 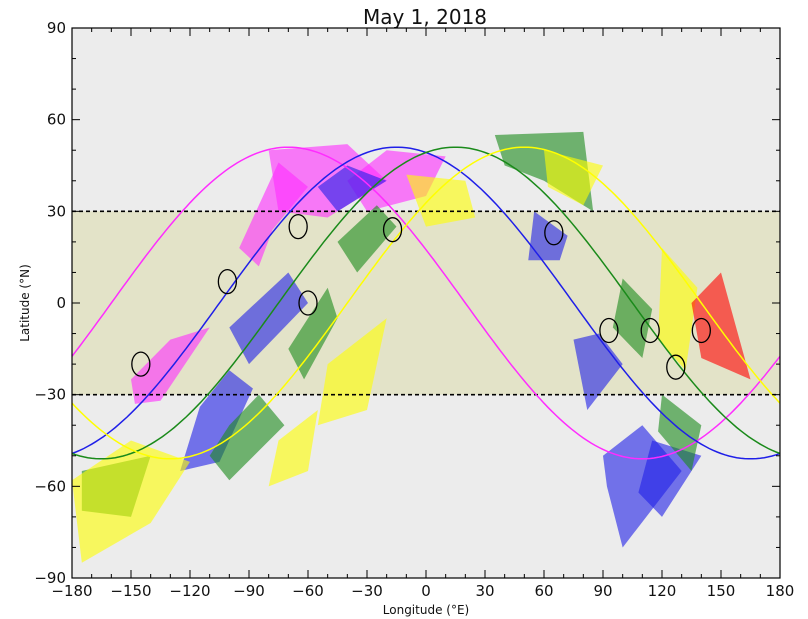 What do you see at coordinates (426, 610) in the screenshot?
I see `x-axis-title: Longitude (°E)` at bounding box center [426, 610].